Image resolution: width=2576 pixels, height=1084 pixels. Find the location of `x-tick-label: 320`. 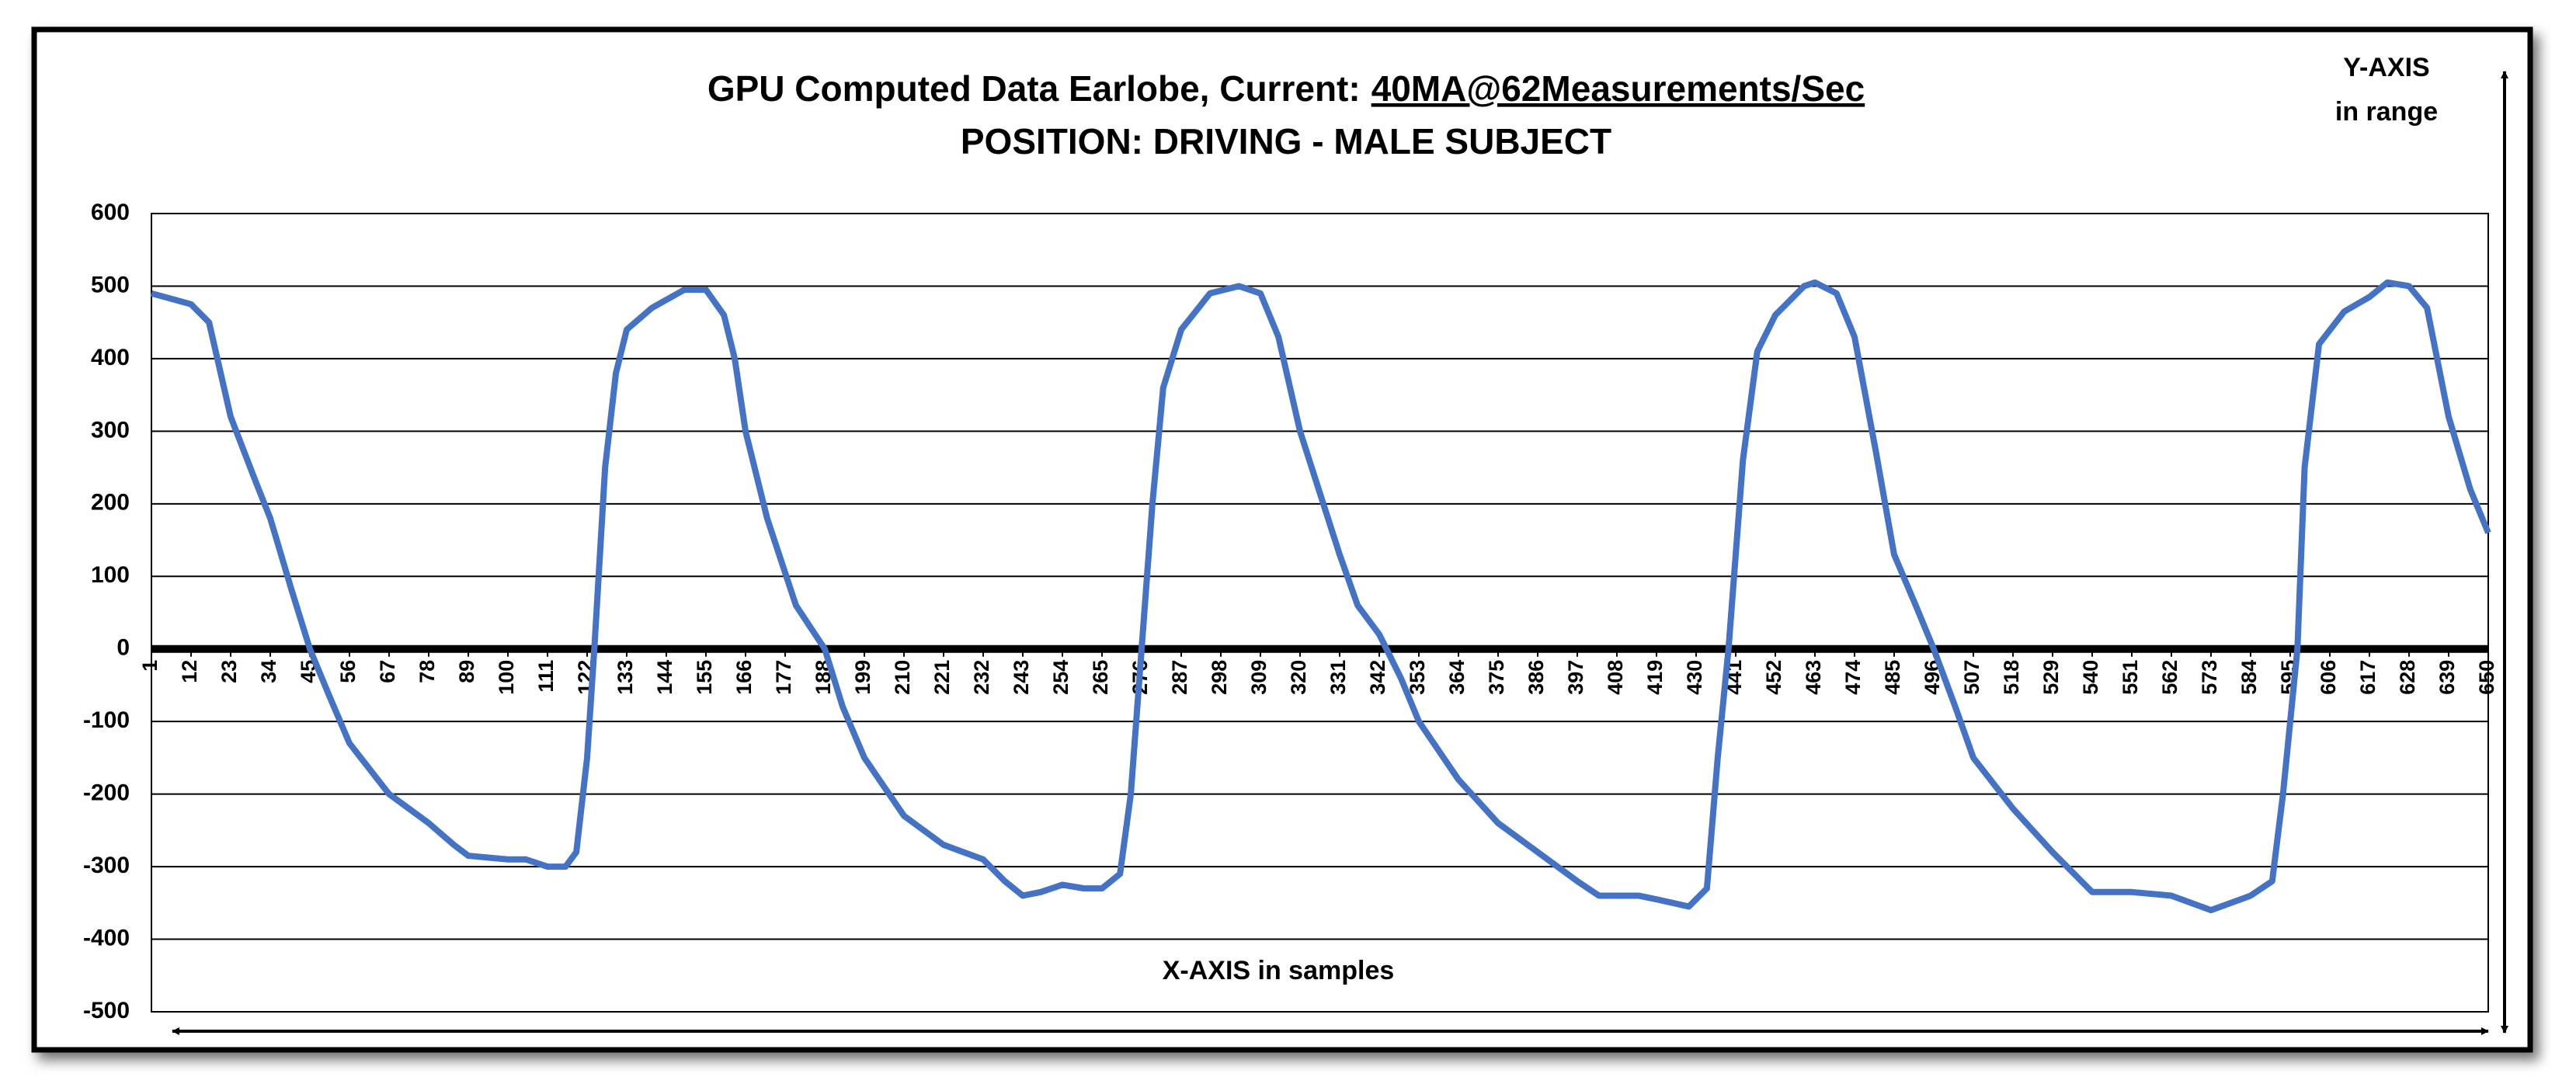

x-tick-label: 320 is located at coordinates (1298, 678).